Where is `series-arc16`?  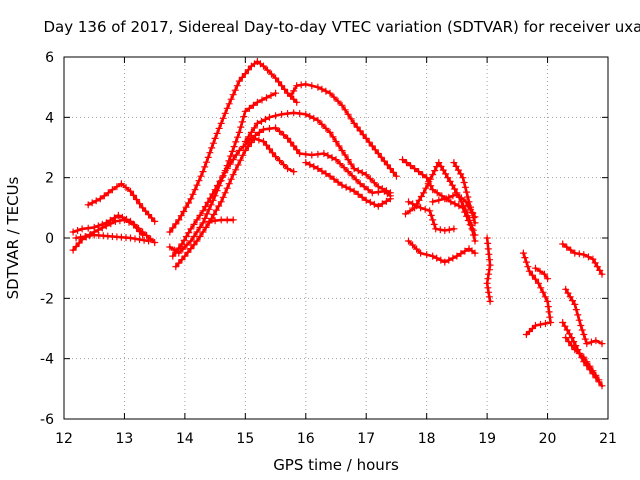 series-arc16 is located at coordinates (431, 216).